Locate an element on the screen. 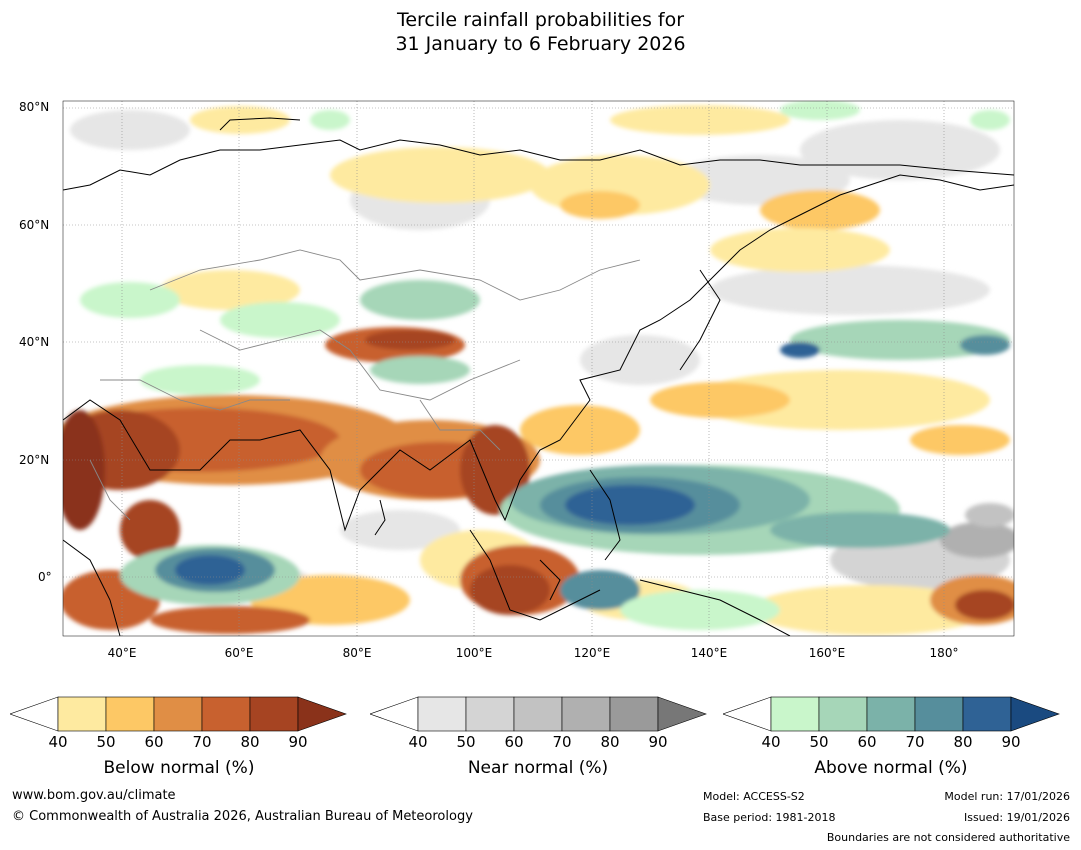 The width and height of the screenshot is (1081, 850). website-link: www.bom.gov.au/climate is located at coordinates (94, 795).